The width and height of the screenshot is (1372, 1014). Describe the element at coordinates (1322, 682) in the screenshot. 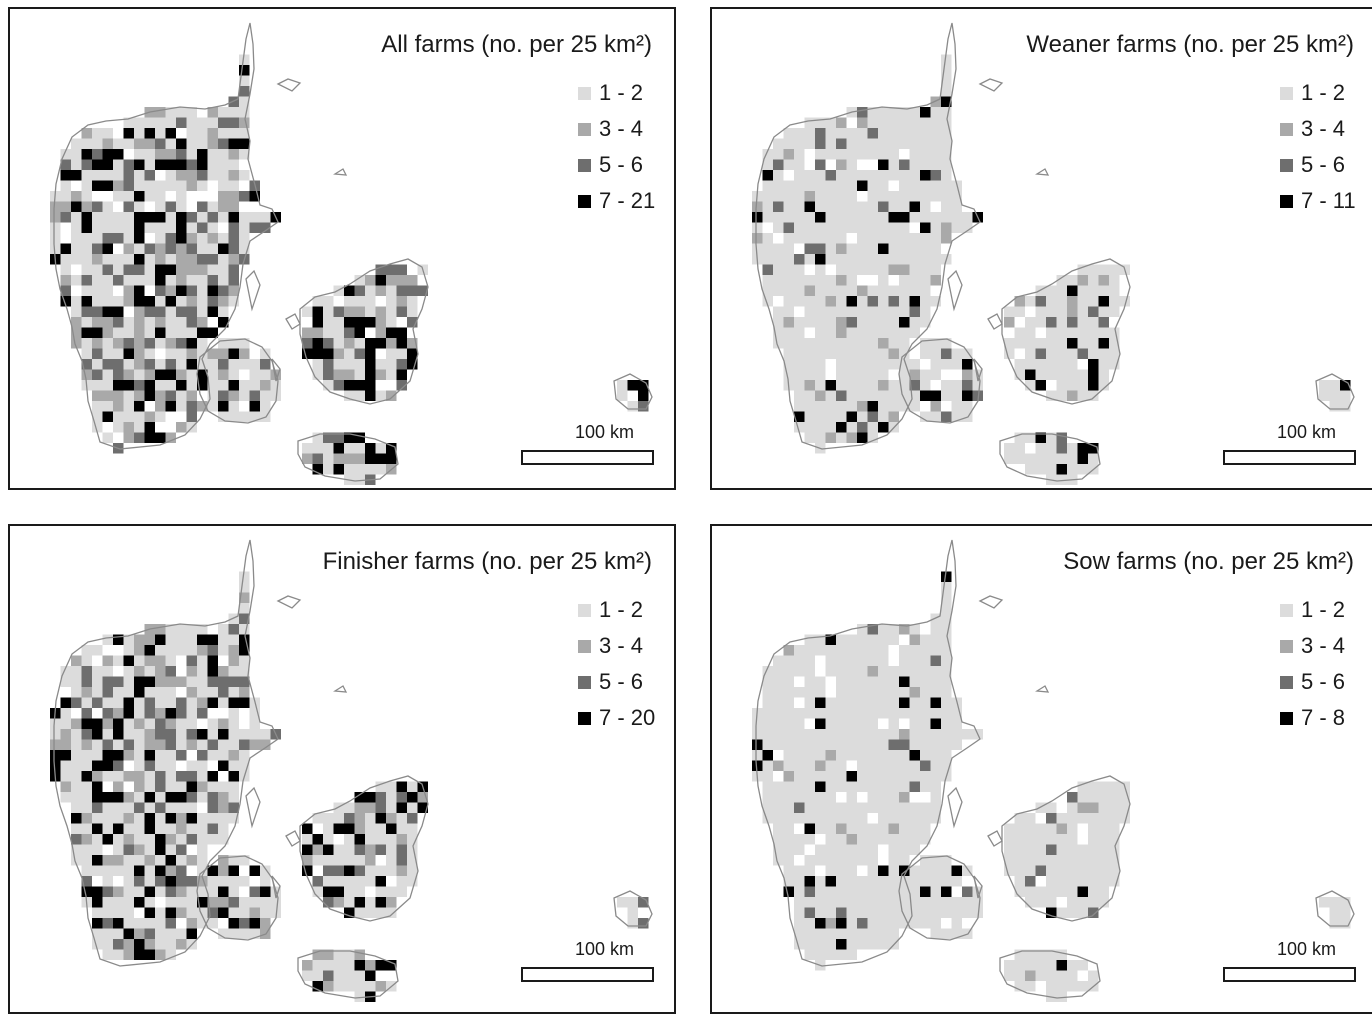

I see `legend-item-class-3: 5 - 6` at that location.